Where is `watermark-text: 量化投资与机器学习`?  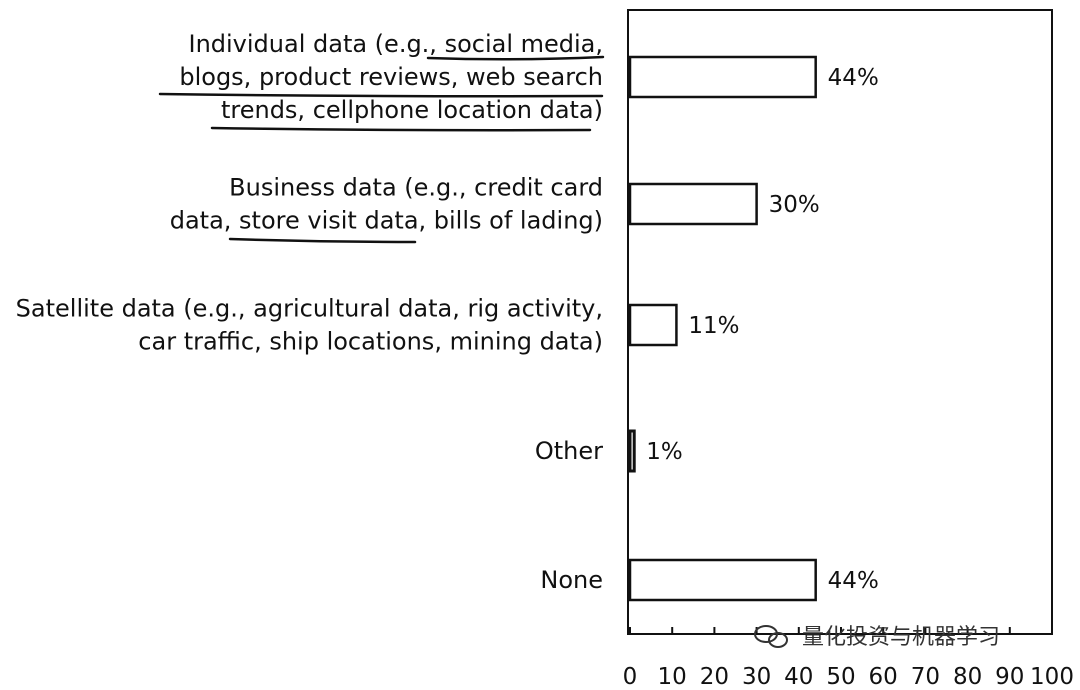 watermark-text: 量化投资与机器学习 is located at coordinates (901, 637).